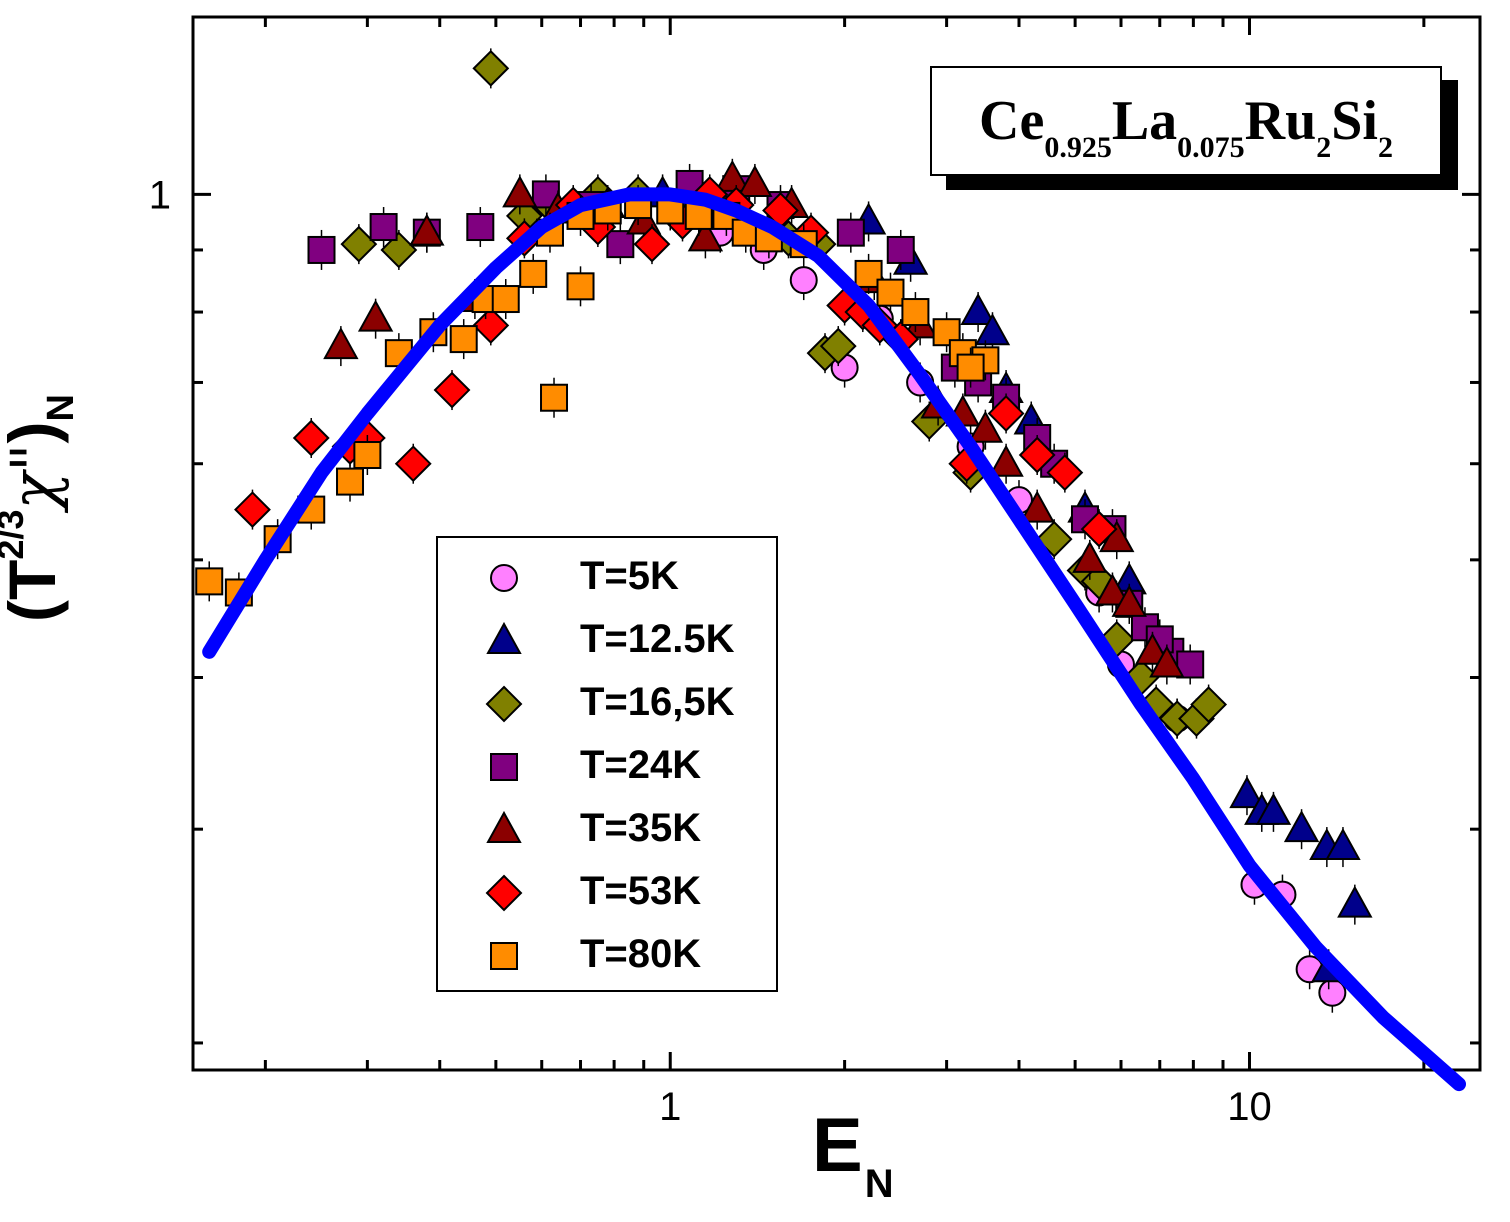 The image size is (1510, 1222). Describe the element at coordinates (641, 891) in the screenshot. I see `legend-label: T=53K` at that location.